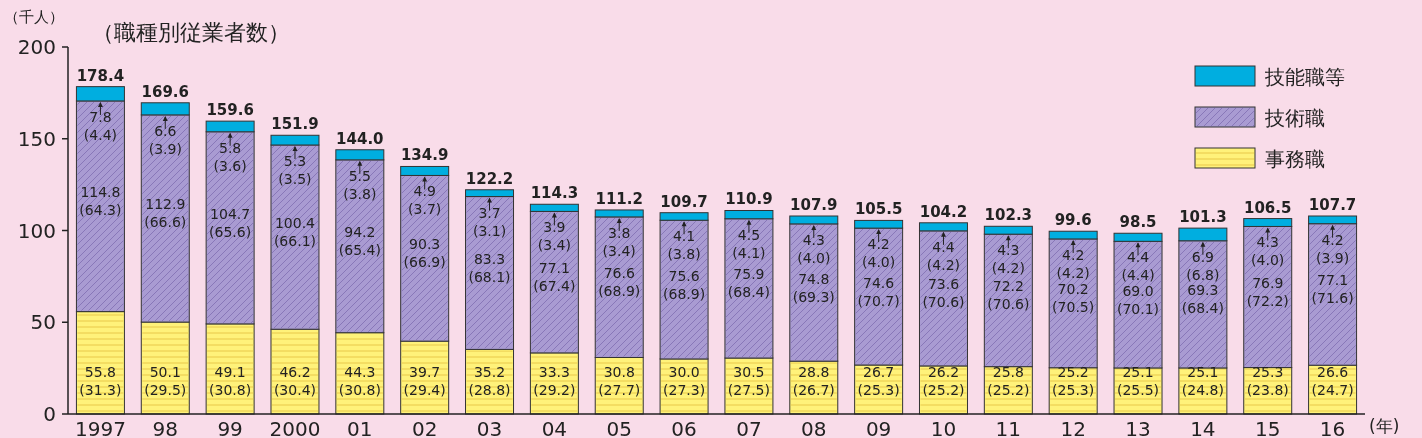  What do you see at coordinates (684, 245) in the screenshot?
I see `data-label: 4.1 (3.8)` at bounding box center [684, 245].